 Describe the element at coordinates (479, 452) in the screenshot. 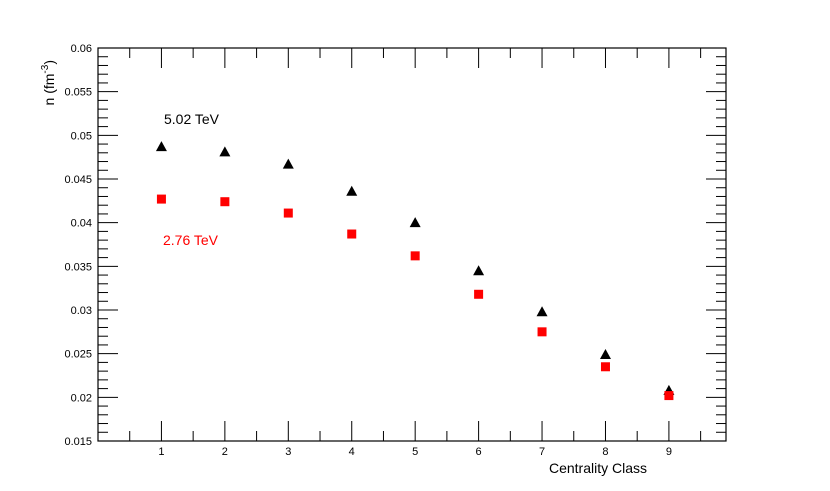

I see `x-tick-label: 6` at that location.